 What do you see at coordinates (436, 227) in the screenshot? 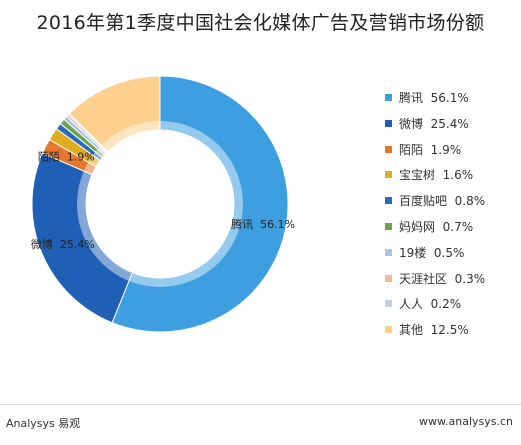
I see `legend-label: 妈妈网 0.7%` at bounding box center [436, 227].